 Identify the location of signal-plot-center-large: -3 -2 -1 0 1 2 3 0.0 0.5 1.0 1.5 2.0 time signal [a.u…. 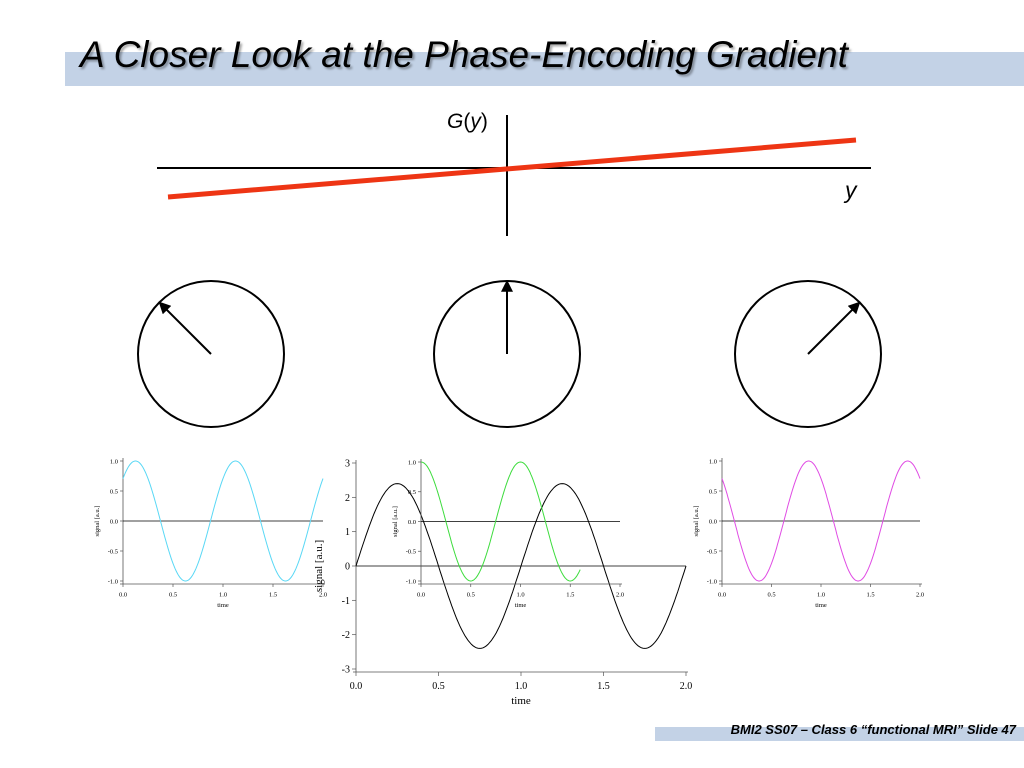
(502, 583).